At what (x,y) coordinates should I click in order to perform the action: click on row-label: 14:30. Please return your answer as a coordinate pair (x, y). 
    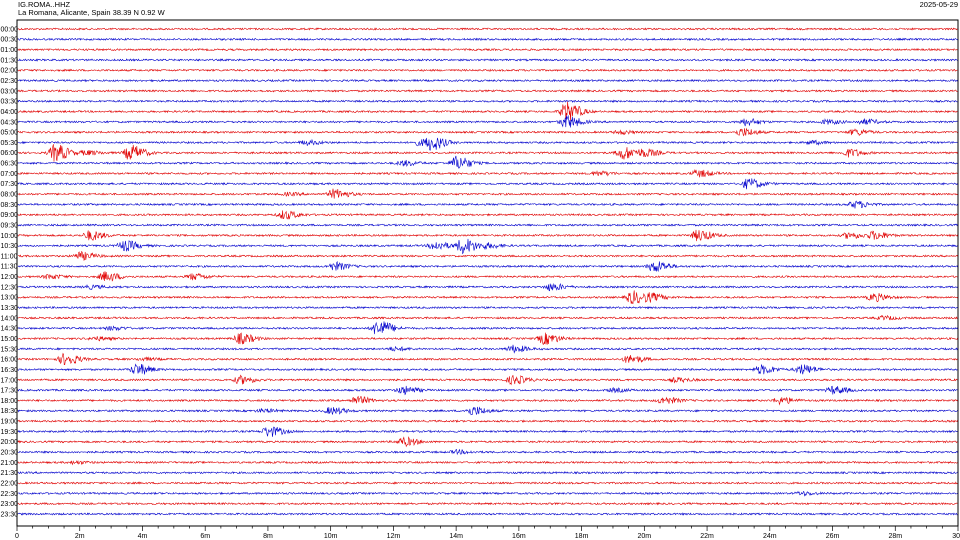
    Looking at the image, I should click on (10, 329).